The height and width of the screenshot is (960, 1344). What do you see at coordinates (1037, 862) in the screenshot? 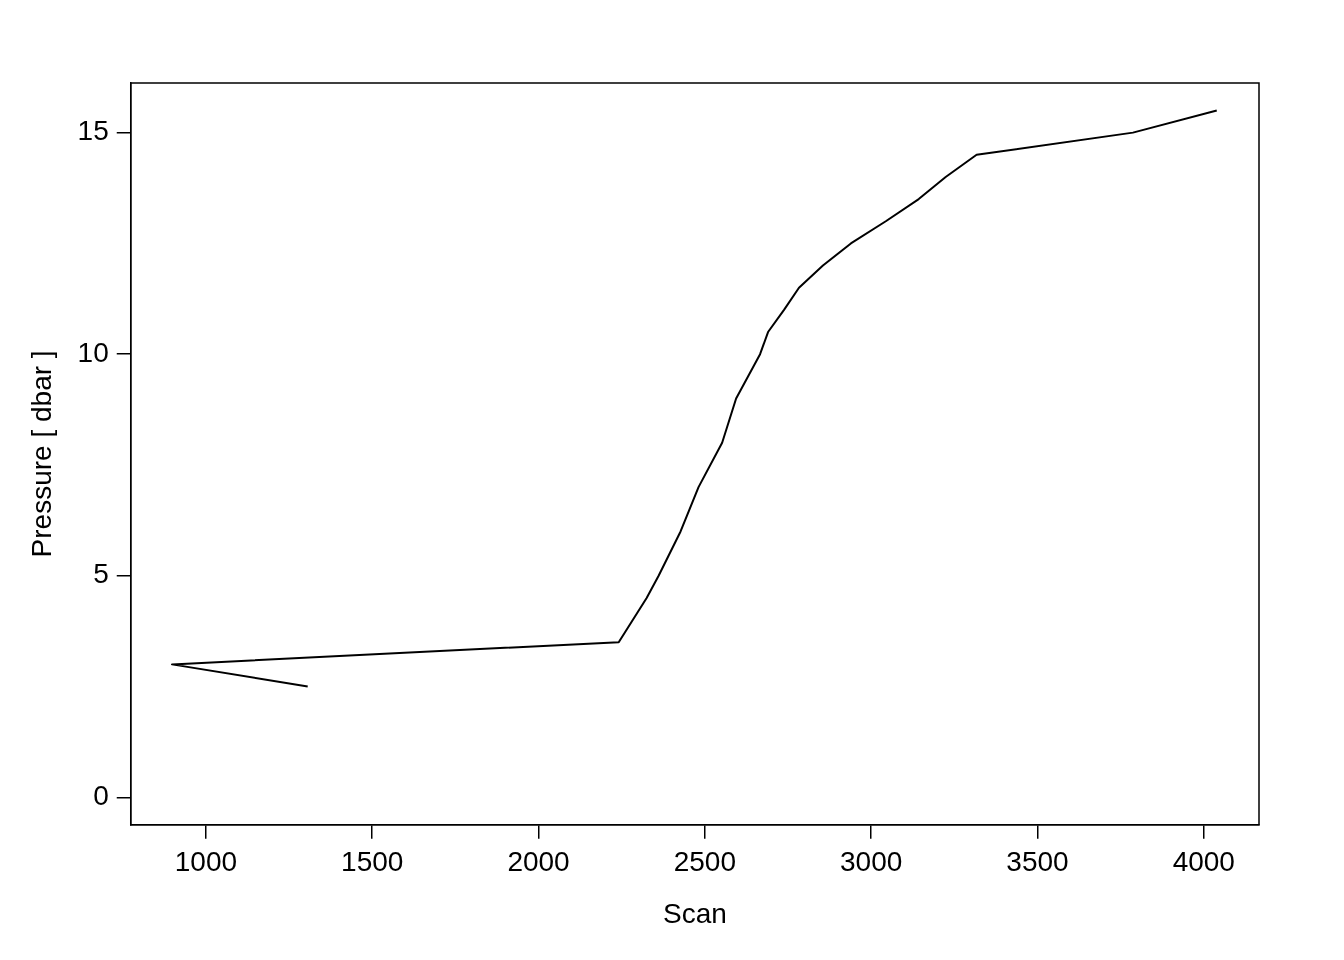
I see `x-tick-label: 3500` at bounding box center [1037, 862].